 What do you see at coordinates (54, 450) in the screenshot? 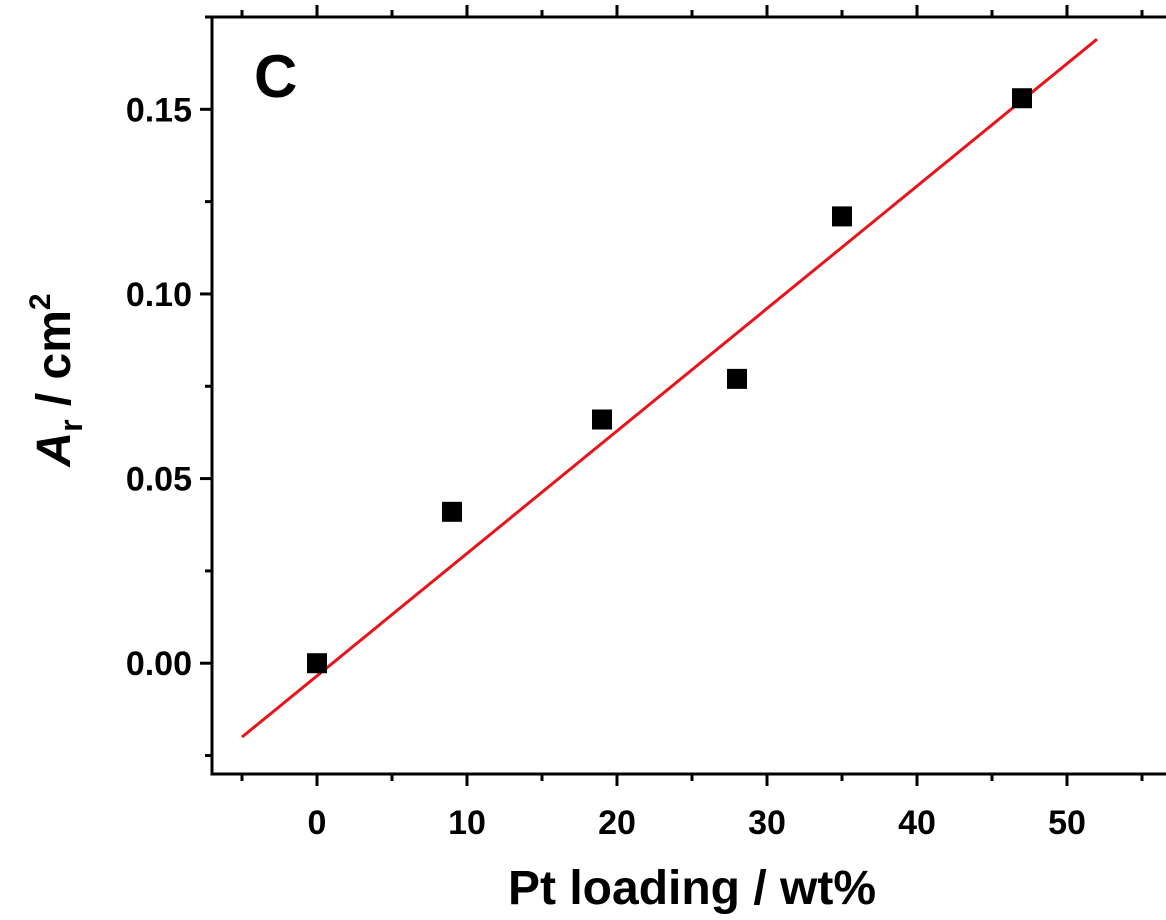
I see `y-axis-symbol: A` at bounding box center [54, 450].